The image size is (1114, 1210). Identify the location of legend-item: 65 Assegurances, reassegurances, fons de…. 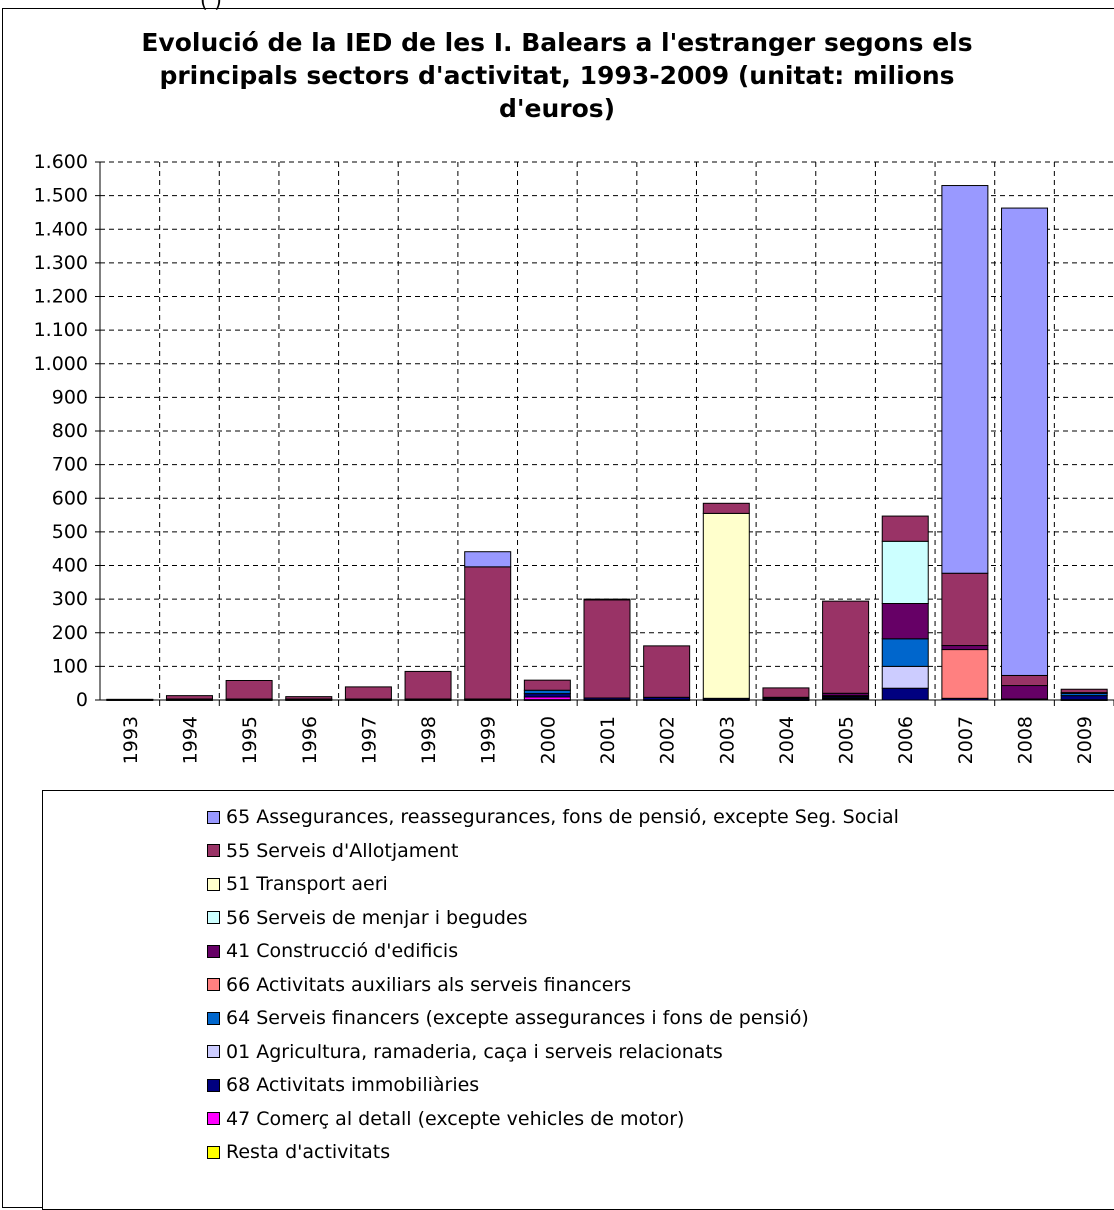
(553, 817).